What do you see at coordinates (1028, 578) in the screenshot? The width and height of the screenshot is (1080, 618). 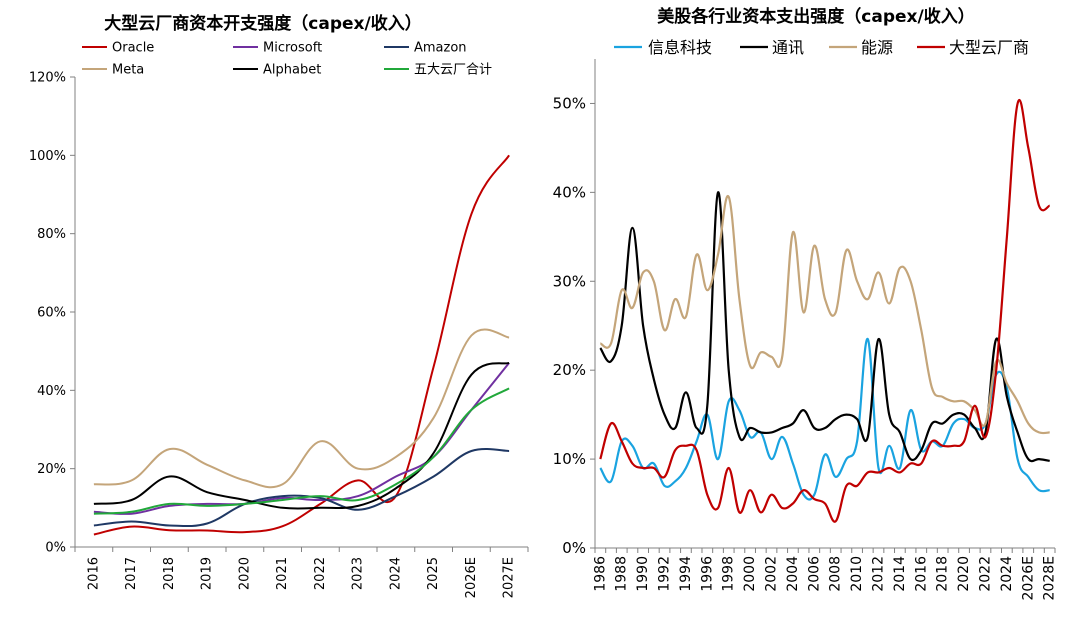 I see `right-x-tick-label: 2026E` at bounding box center [1028, 578].